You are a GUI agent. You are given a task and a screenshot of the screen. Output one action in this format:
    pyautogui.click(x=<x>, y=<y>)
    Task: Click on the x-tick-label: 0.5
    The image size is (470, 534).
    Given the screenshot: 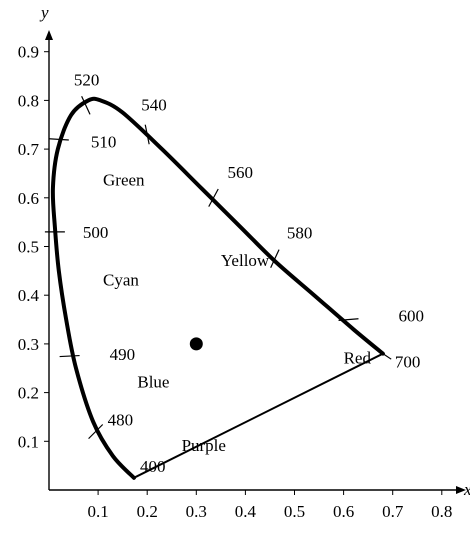 What is the action you would take?
    pyautogui.click(x=294, y=511)
    